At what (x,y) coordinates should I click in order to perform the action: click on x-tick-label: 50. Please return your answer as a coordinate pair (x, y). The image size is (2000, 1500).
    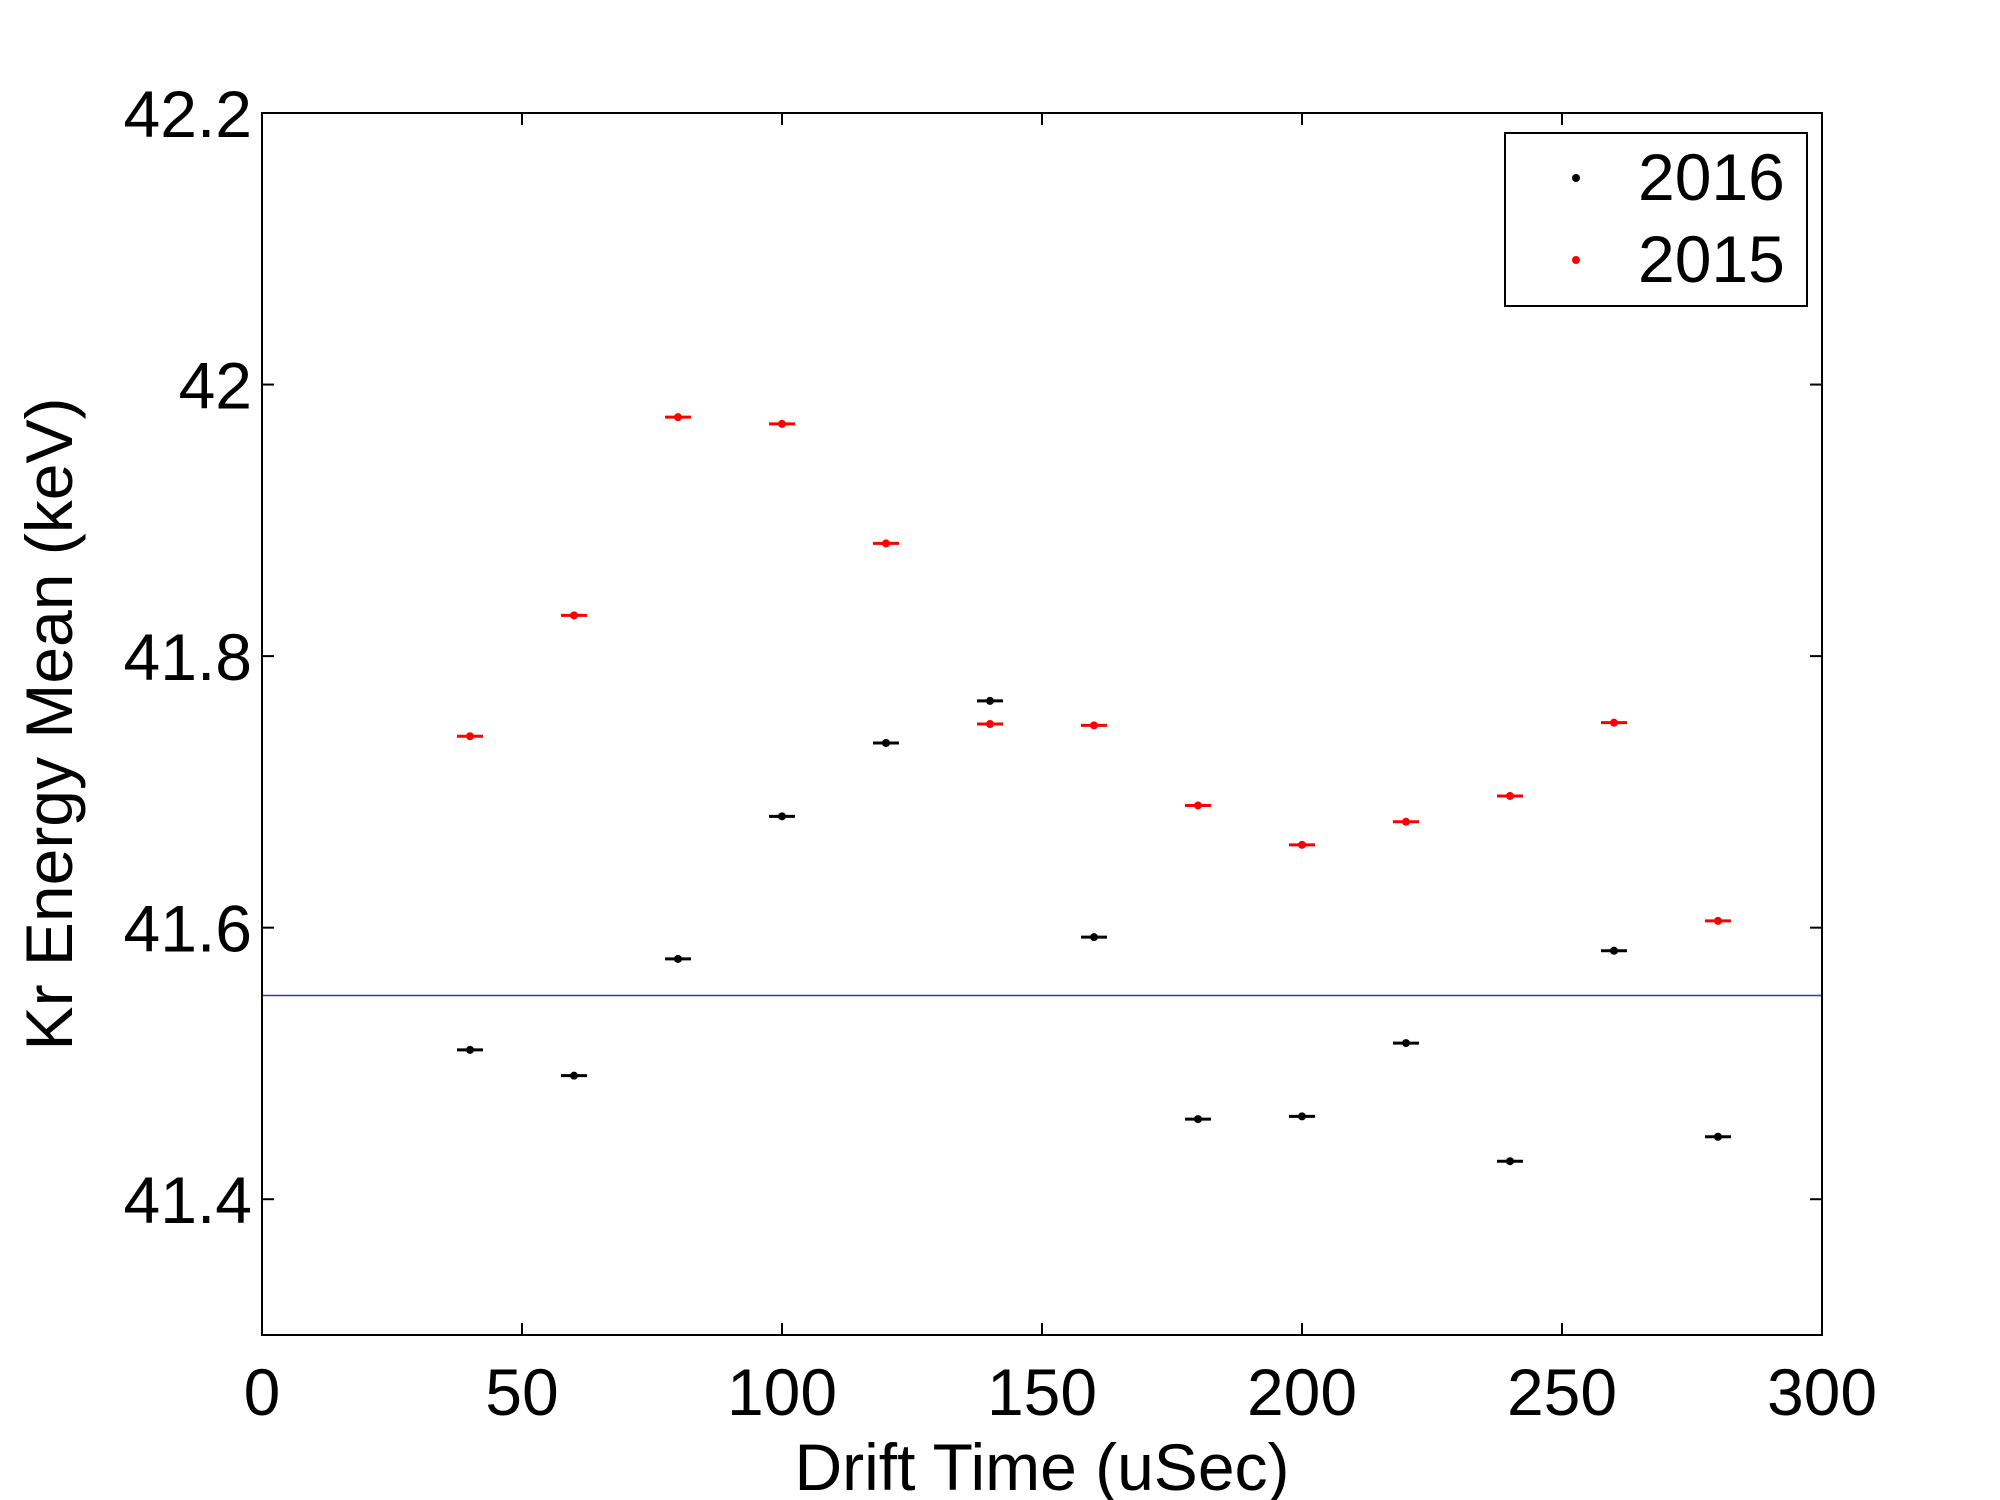
    Looking at the image, I should click on (521, 1392).